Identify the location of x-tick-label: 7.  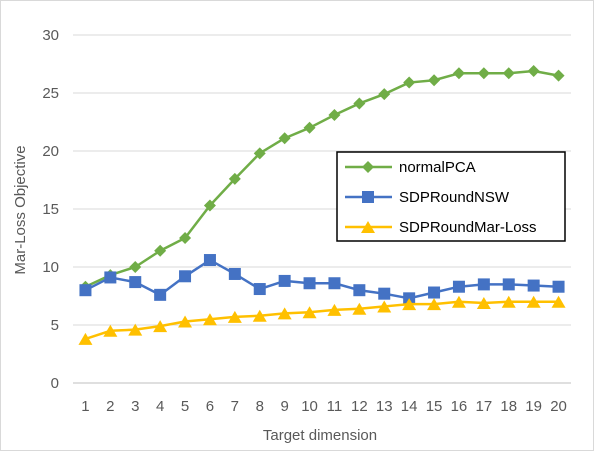
(235, 406).